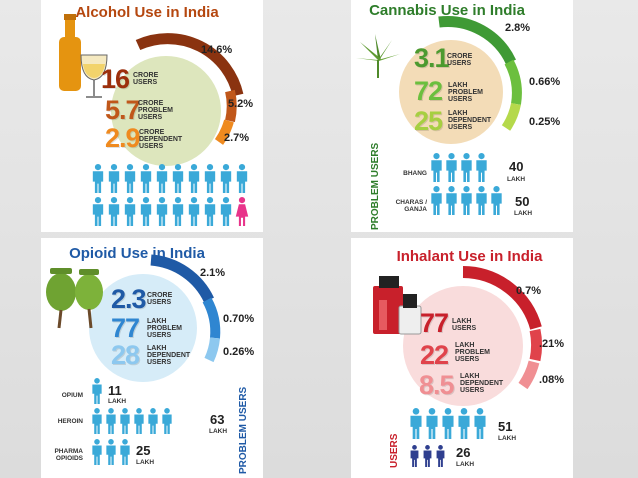 Image resolution: width=638 pixels, height=478 pixels. I want to click on cannabis-title: Cannabis Use in India, so click(447, 10).